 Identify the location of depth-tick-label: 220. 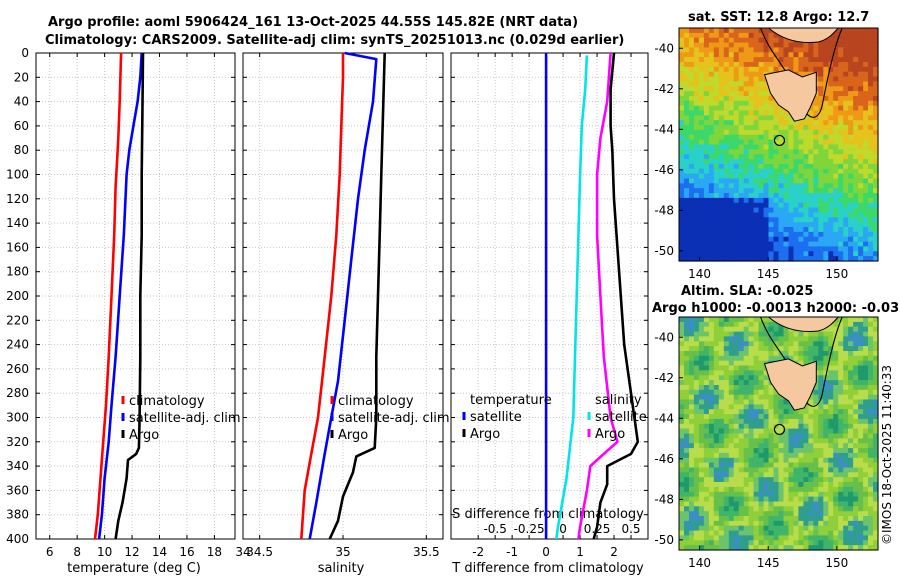
(17, 320).